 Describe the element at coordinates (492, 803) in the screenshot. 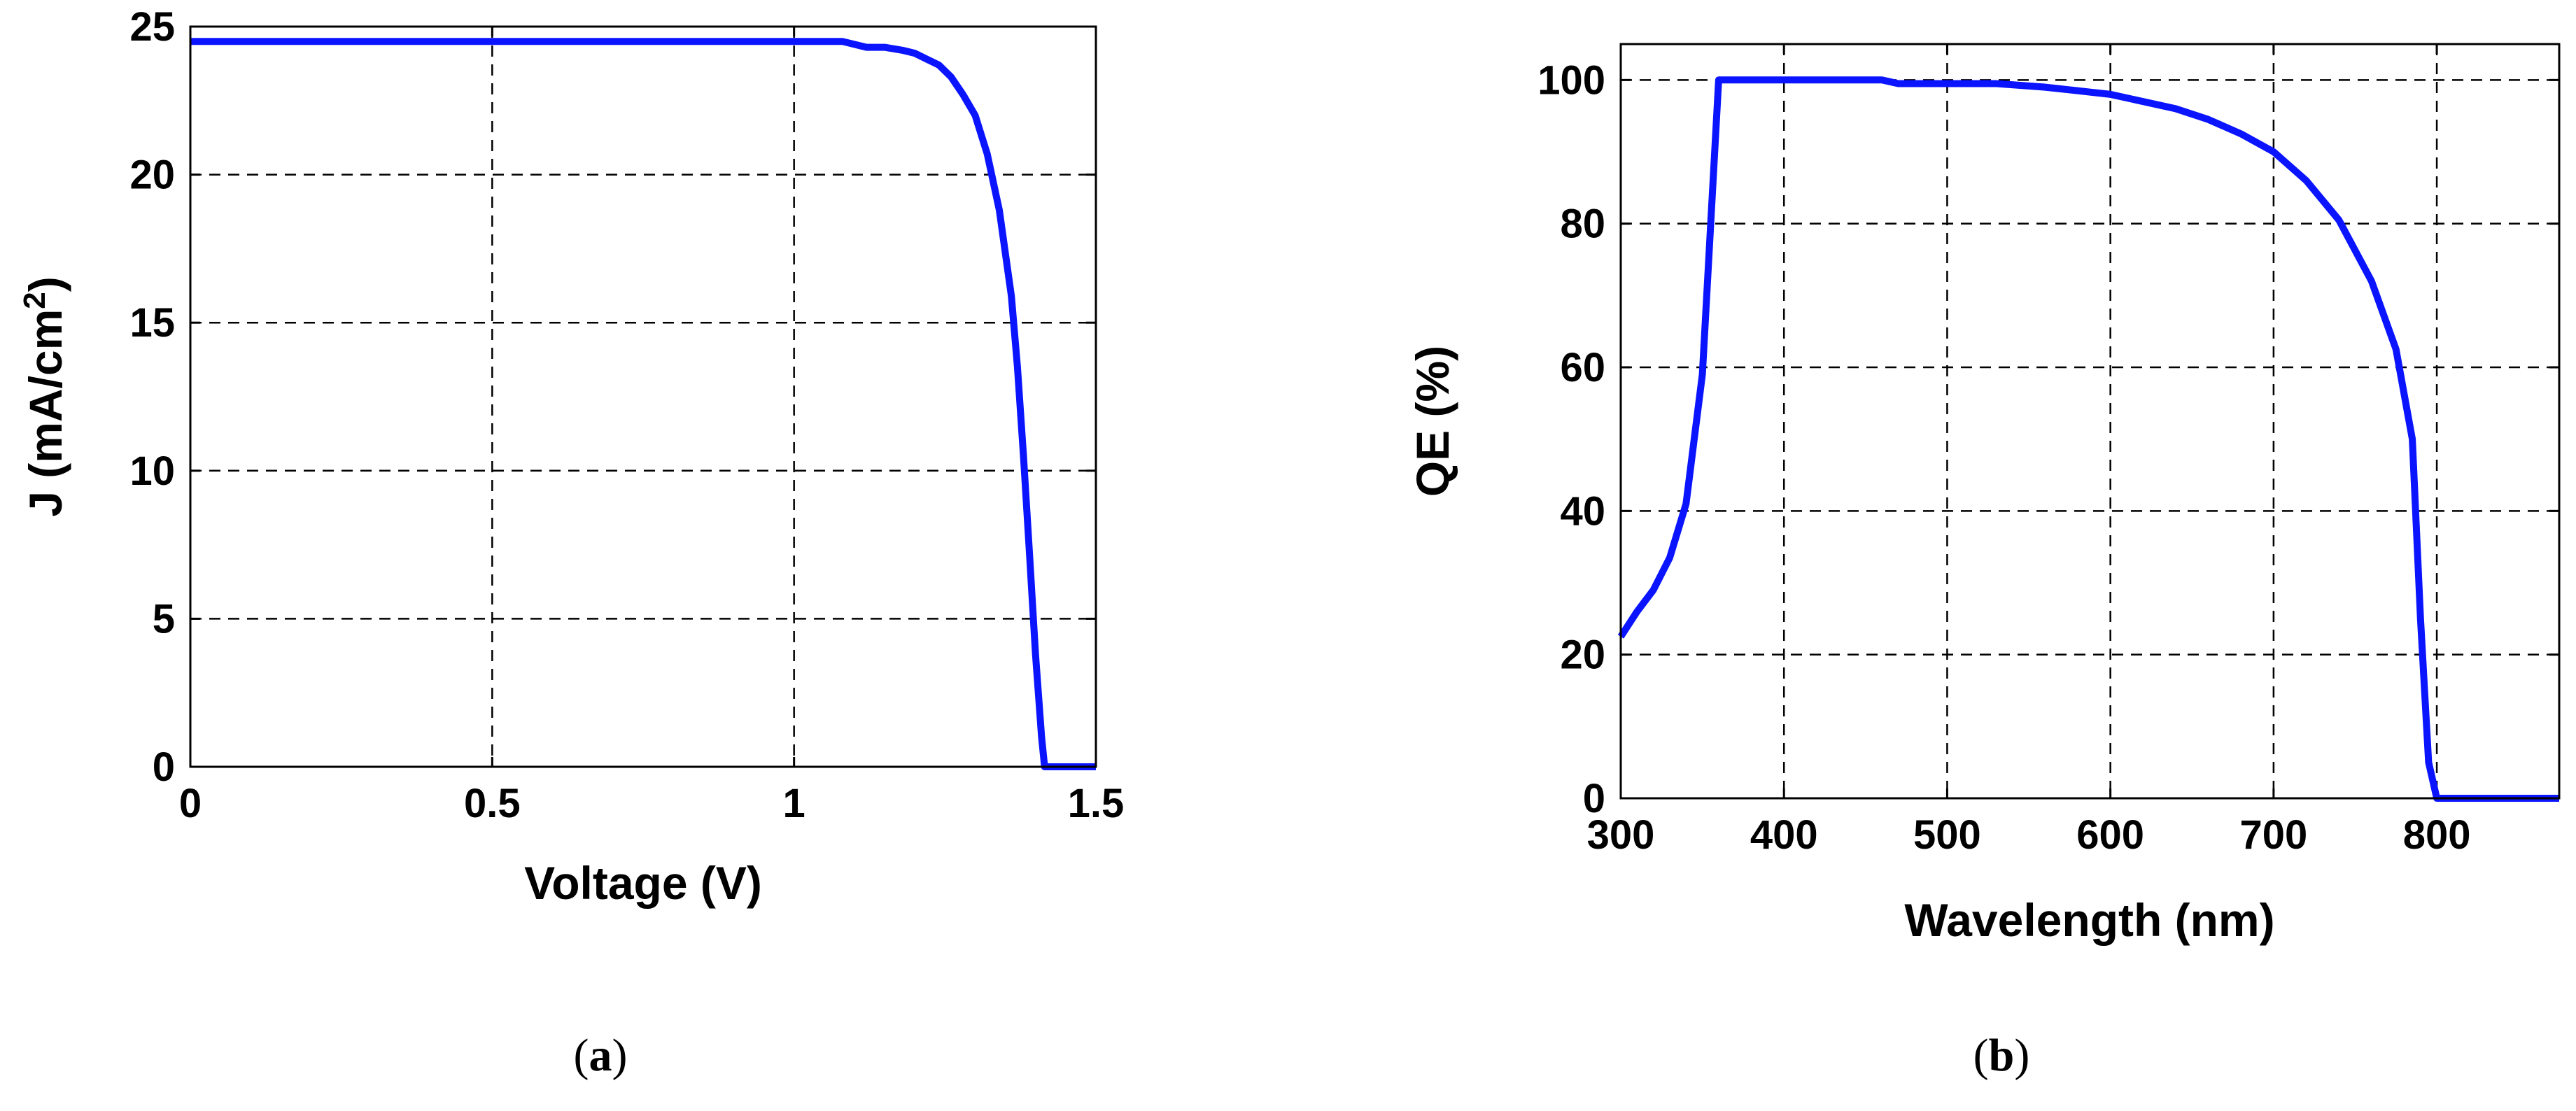

I see `panel-a-x-tick-label: 0.5` at that location.